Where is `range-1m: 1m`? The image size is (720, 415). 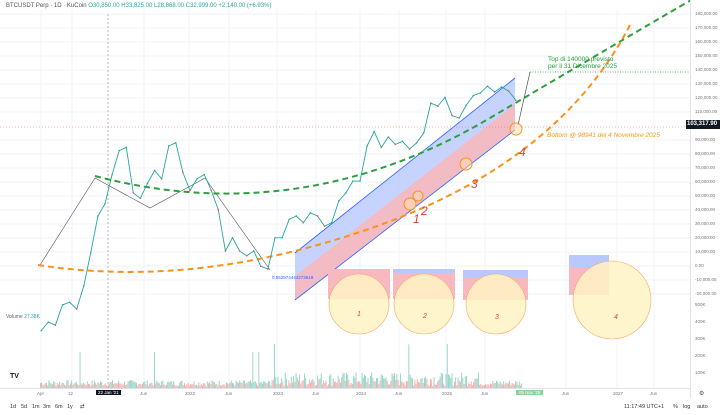
range-1m: 1m is located at coordinates (36, 407).